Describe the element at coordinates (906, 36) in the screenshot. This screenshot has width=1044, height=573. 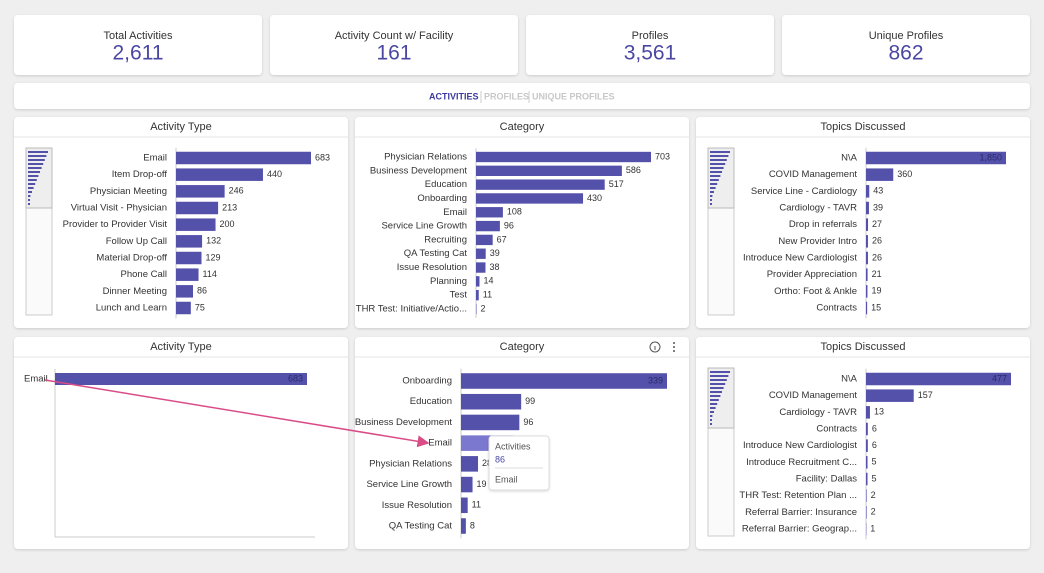
I see `kpi-label: Unique Profiles` at that location.